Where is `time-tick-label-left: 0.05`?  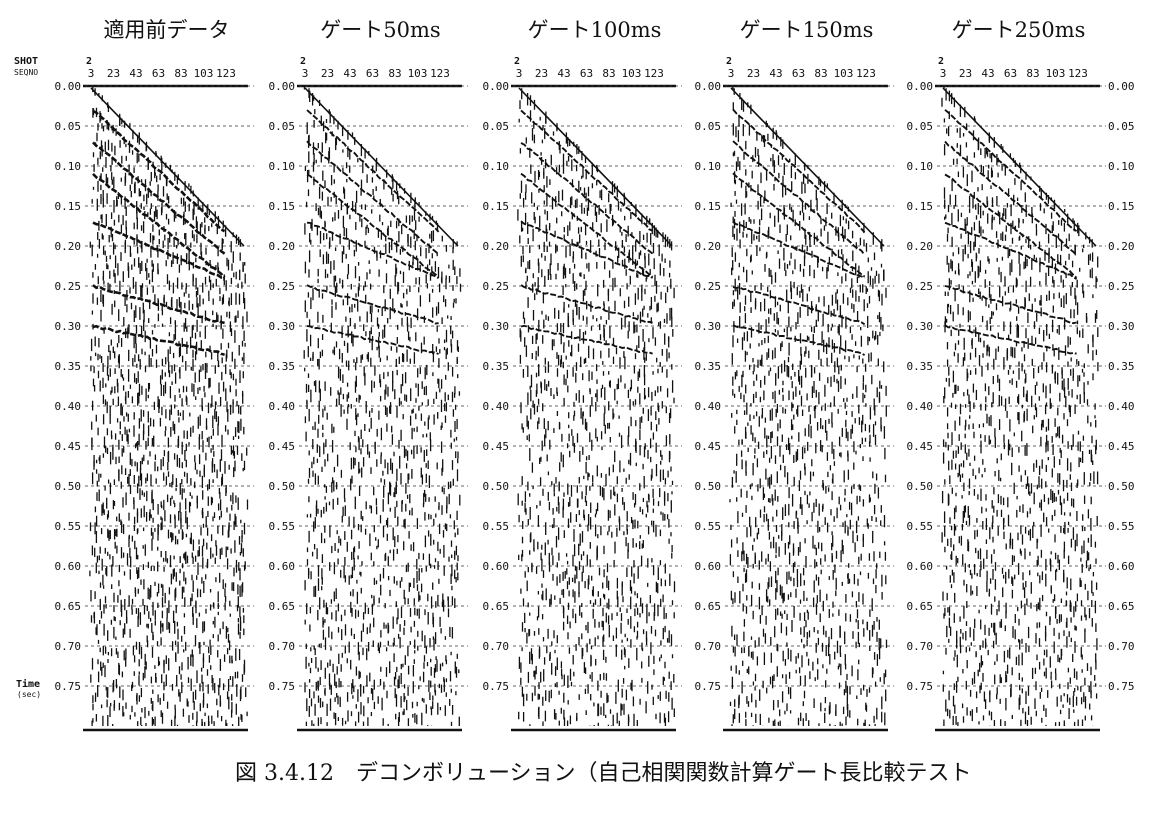 time-tick-label-left: 0.05 is located at coordinates (68, 126).